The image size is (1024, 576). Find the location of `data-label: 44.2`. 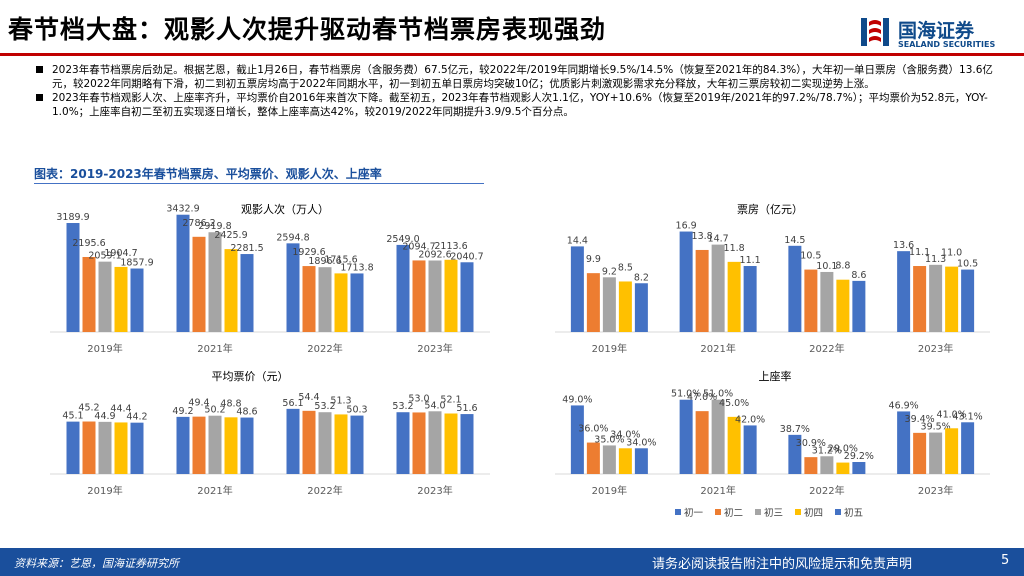

data-label: 44.2 is located at coordinates (136, 417).